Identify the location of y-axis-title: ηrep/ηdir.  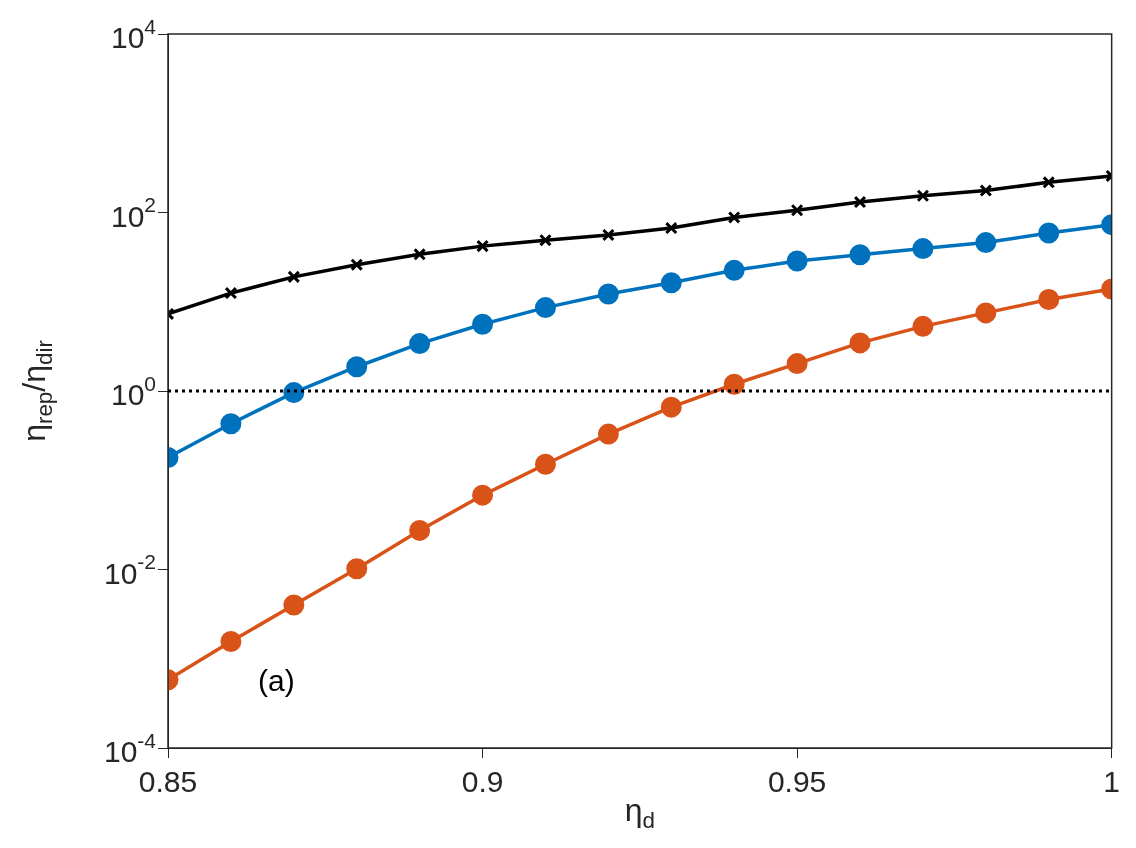
(36, 390).